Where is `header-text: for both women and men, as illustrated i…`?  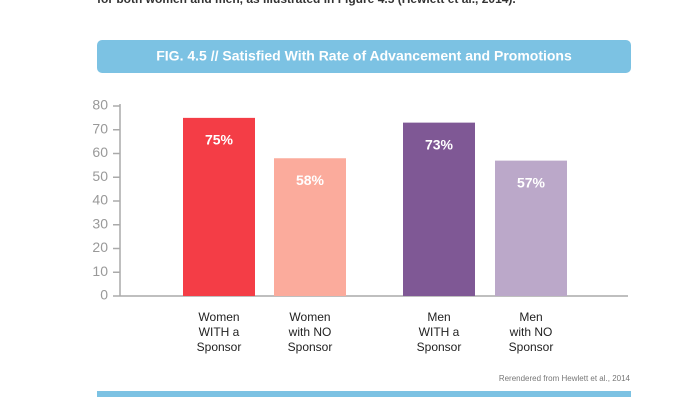 header-text: for both women and men, as illustrated i… is located at coordinates (306, 3).